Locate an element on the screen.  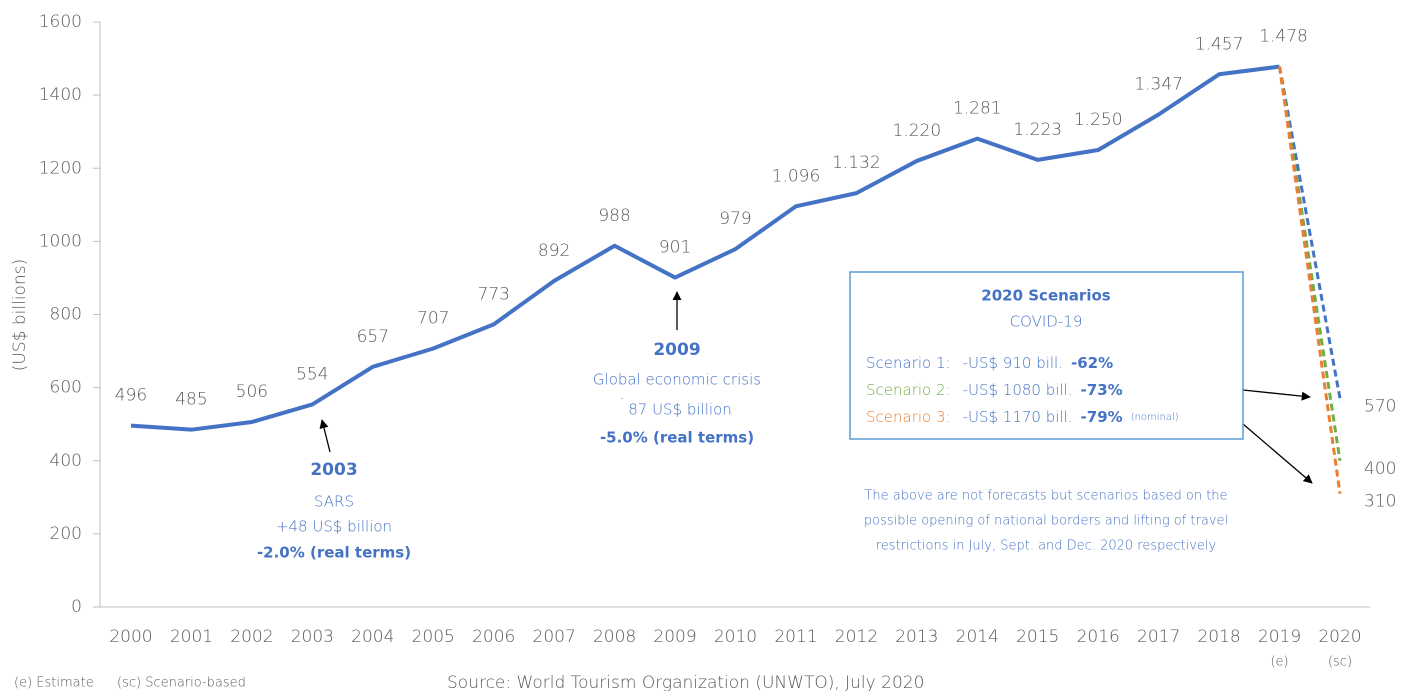
value-label: 1.347 is located at coordinates (1158, 85).